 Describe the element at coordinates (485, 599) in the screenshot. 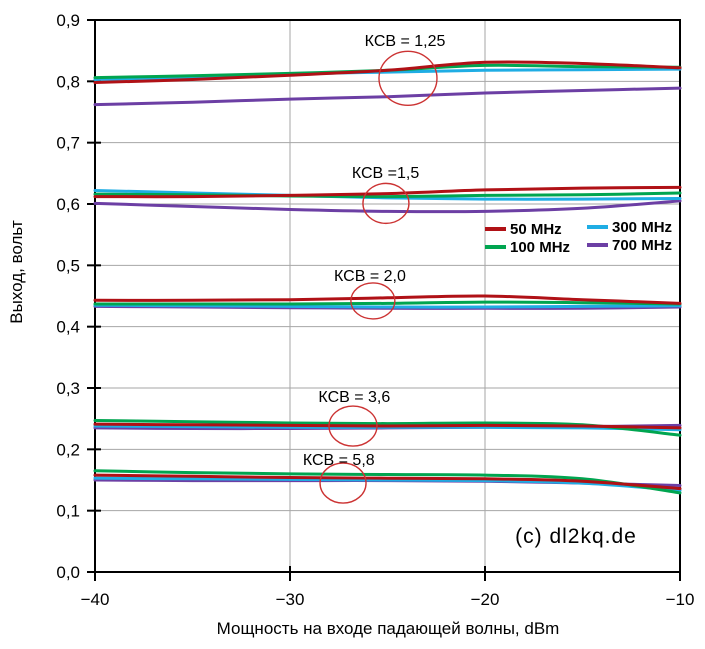

I see `x-tick-label: −20` at that location.